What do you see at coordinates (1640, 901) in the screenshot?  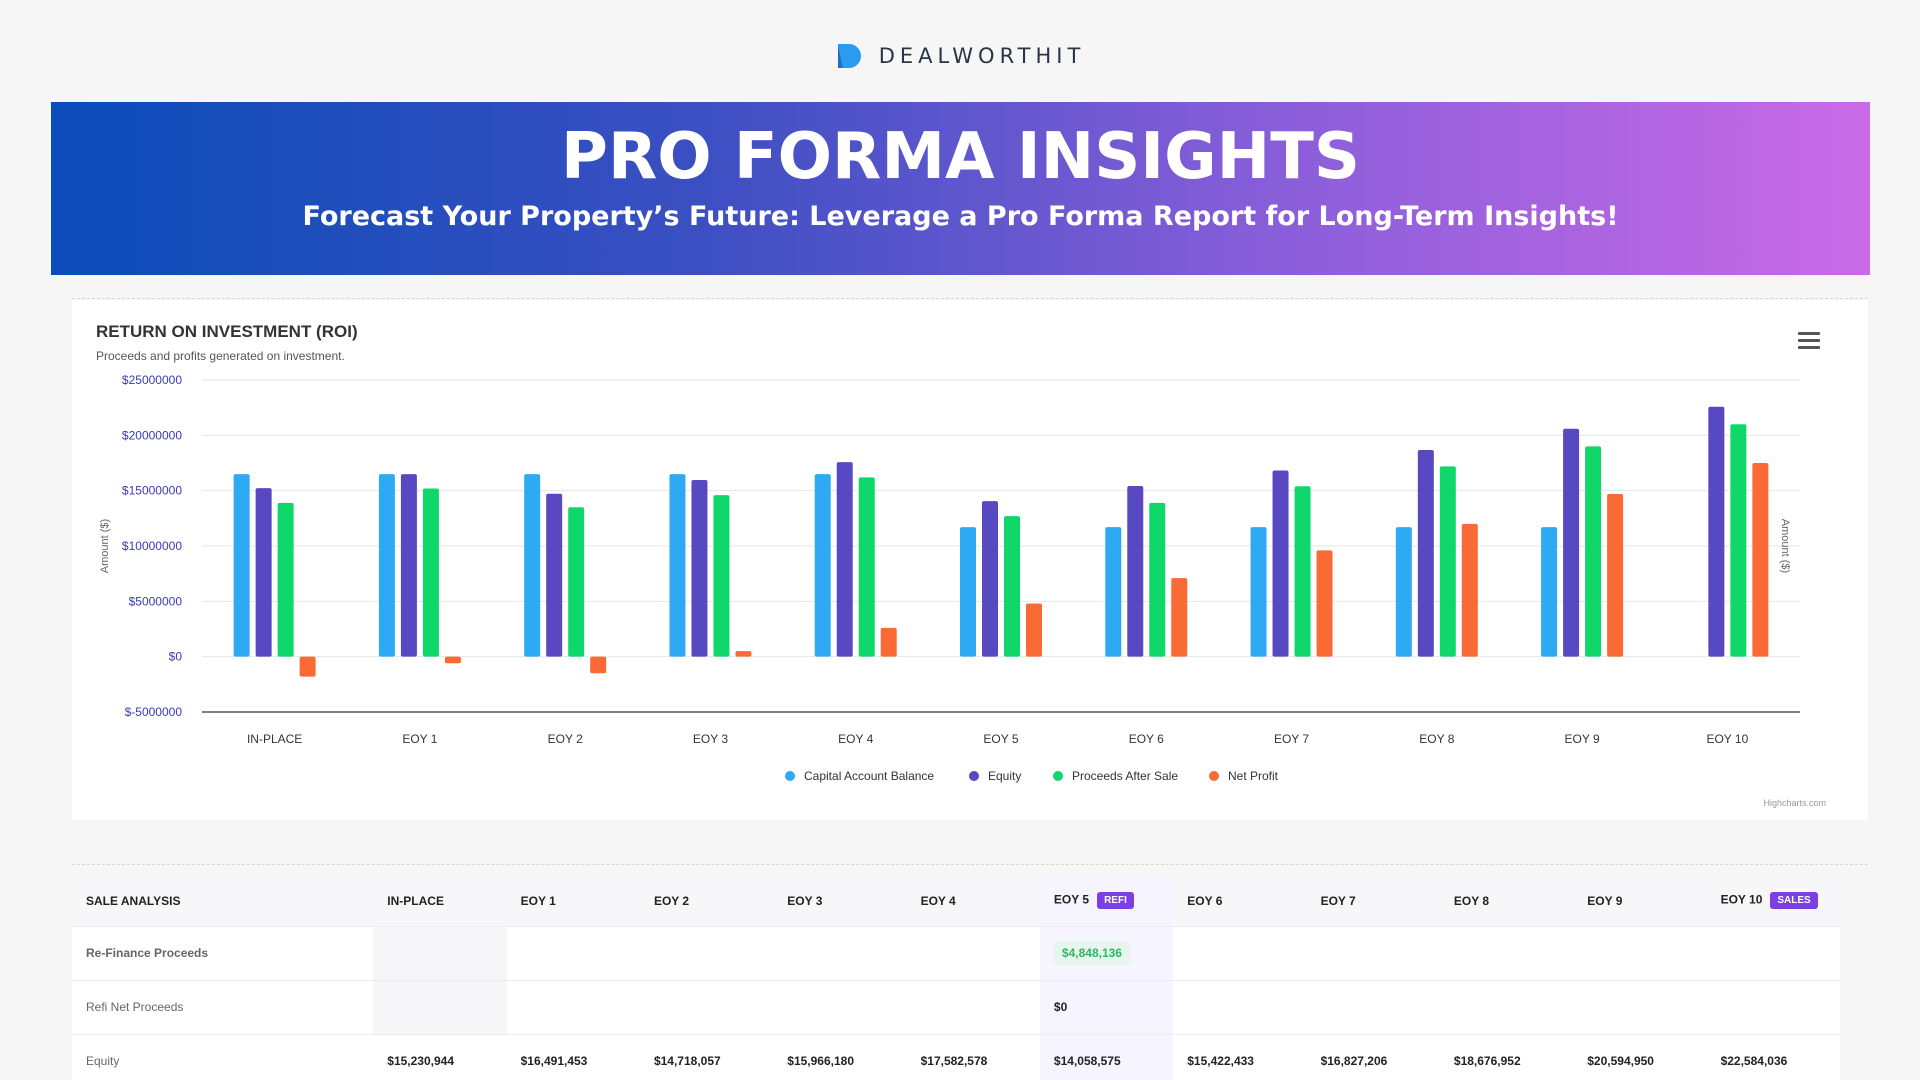 I see `column-header: EOY 9` at bounding box center [1640, 901].